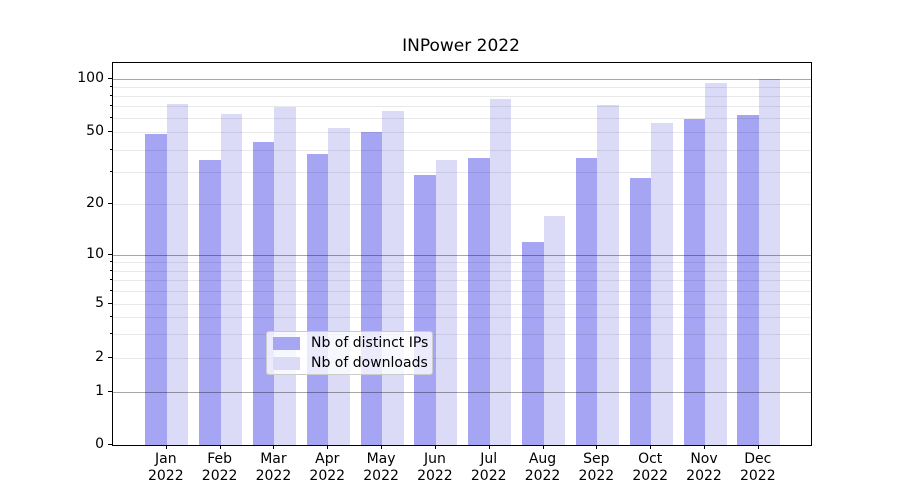 This screenshot has width=900, height=500. What do you see at coordinates (219, 459) in the screenshot?
I see `x-tick-label-month: Feb` at bounding box center [219, 459].